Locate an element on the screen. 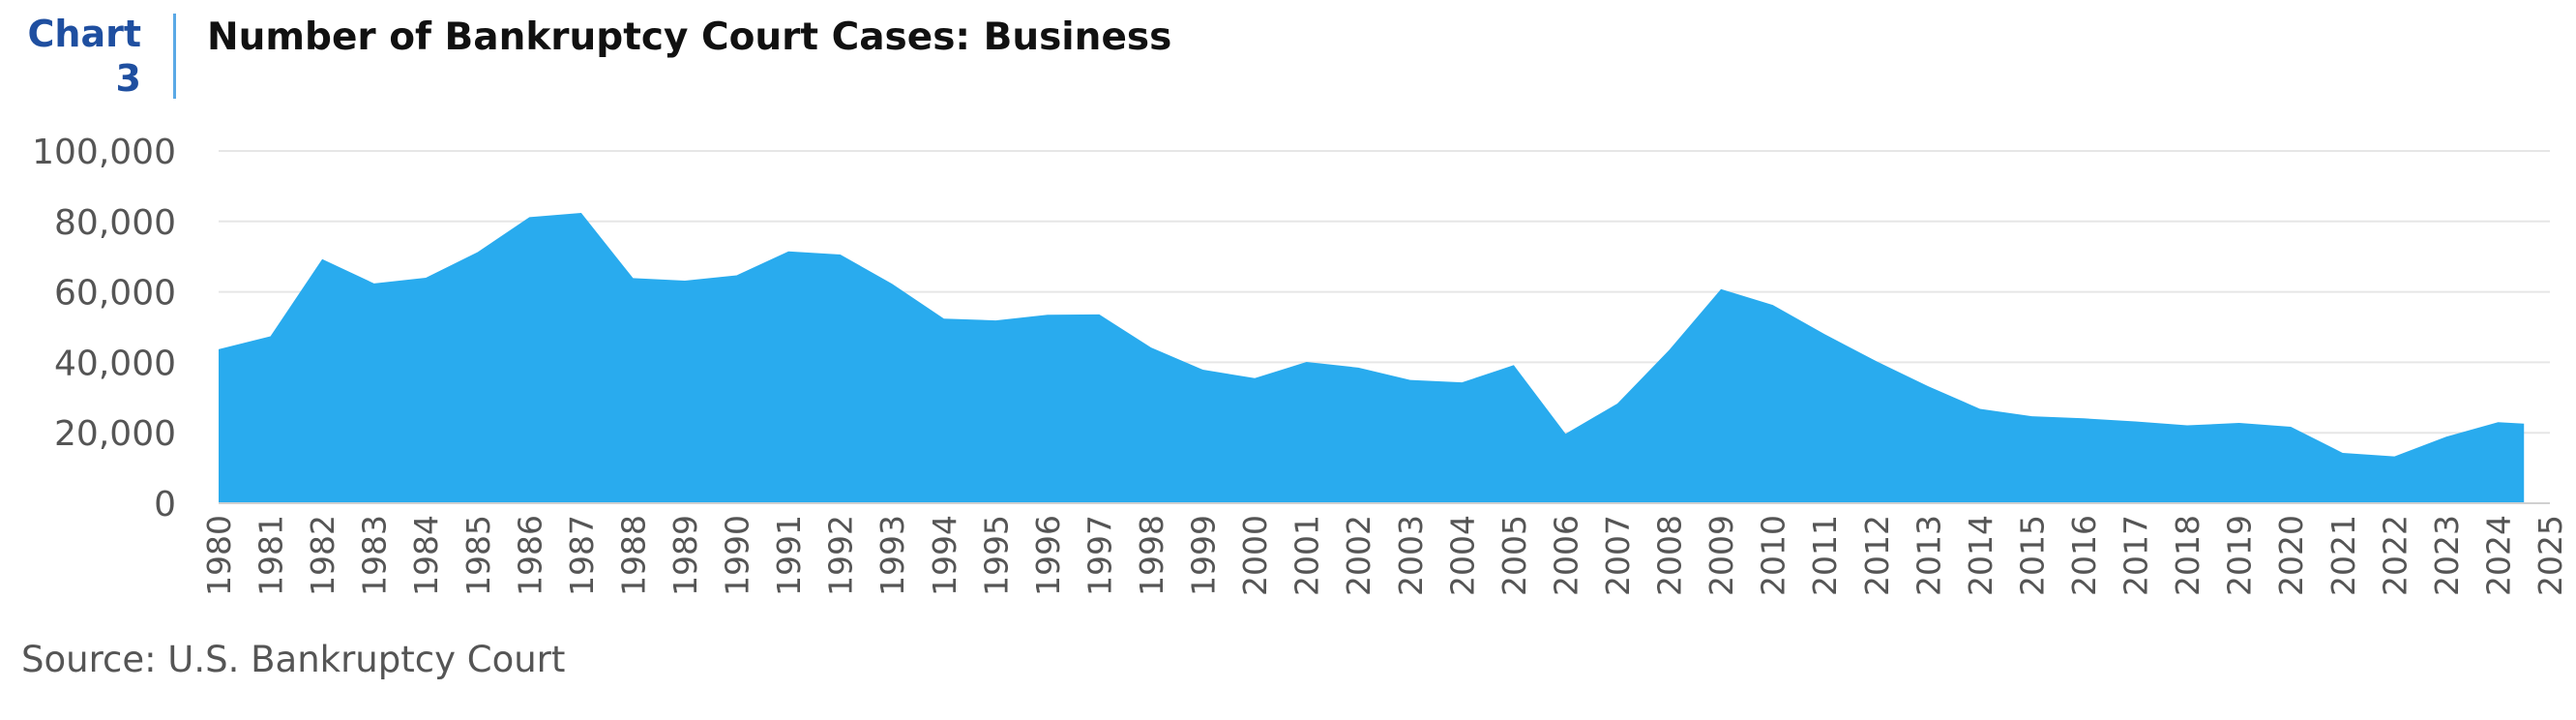 The width and height of the screenshot is (2576, 720). x-tick-label: 1992 is located at coordinates (841, 556).